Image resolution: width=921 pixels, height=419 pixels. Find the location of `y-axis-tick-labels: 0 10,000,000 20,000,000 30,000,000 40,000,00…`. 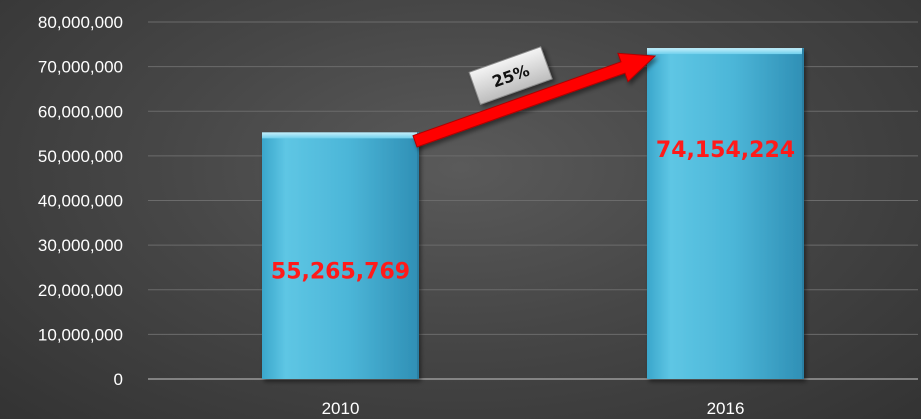

y-axis-tick-labels: 0 10,000,000 20,000,000 30,000,000 40,000,00… is located at coordinates (80, 201).